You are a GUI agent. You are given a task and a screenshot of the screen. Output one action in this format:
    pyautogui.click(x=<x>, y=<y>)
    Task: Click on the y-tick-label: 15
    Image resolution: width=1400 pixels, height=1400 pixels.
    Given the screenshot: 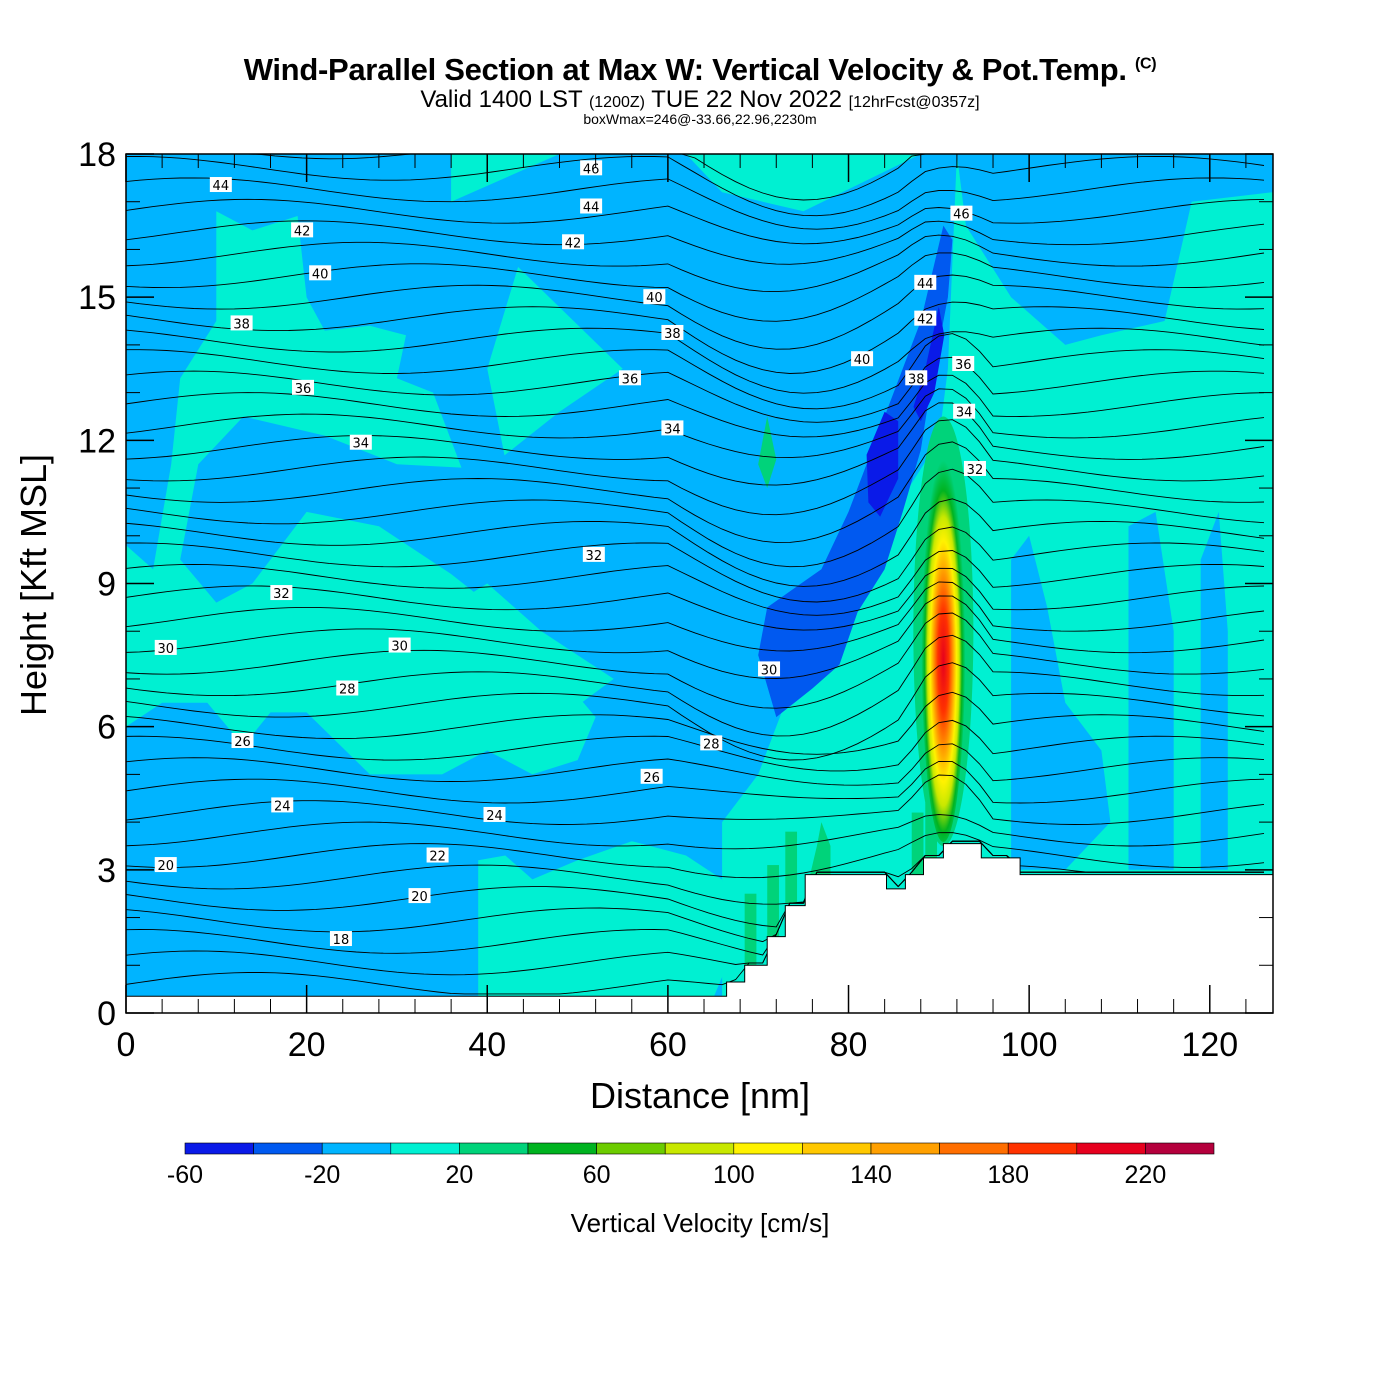 What is the action you would take?
    pyautogui.click(x=97, y=298)
    